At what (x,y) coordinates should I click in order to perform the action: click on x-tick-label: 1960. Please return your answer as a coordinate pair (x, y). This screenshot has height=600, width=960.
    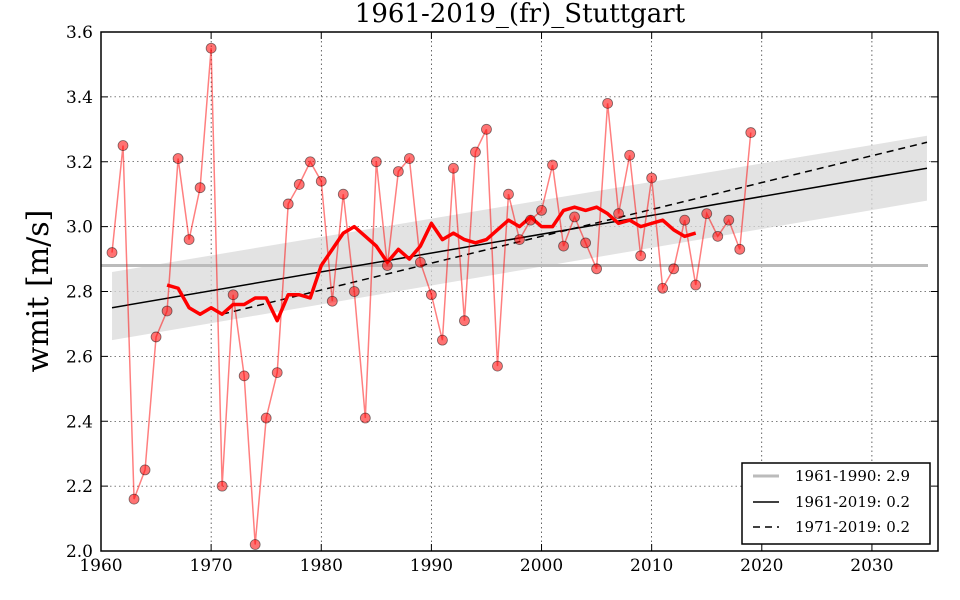
    Looking at the image, I should click on (100, 566).